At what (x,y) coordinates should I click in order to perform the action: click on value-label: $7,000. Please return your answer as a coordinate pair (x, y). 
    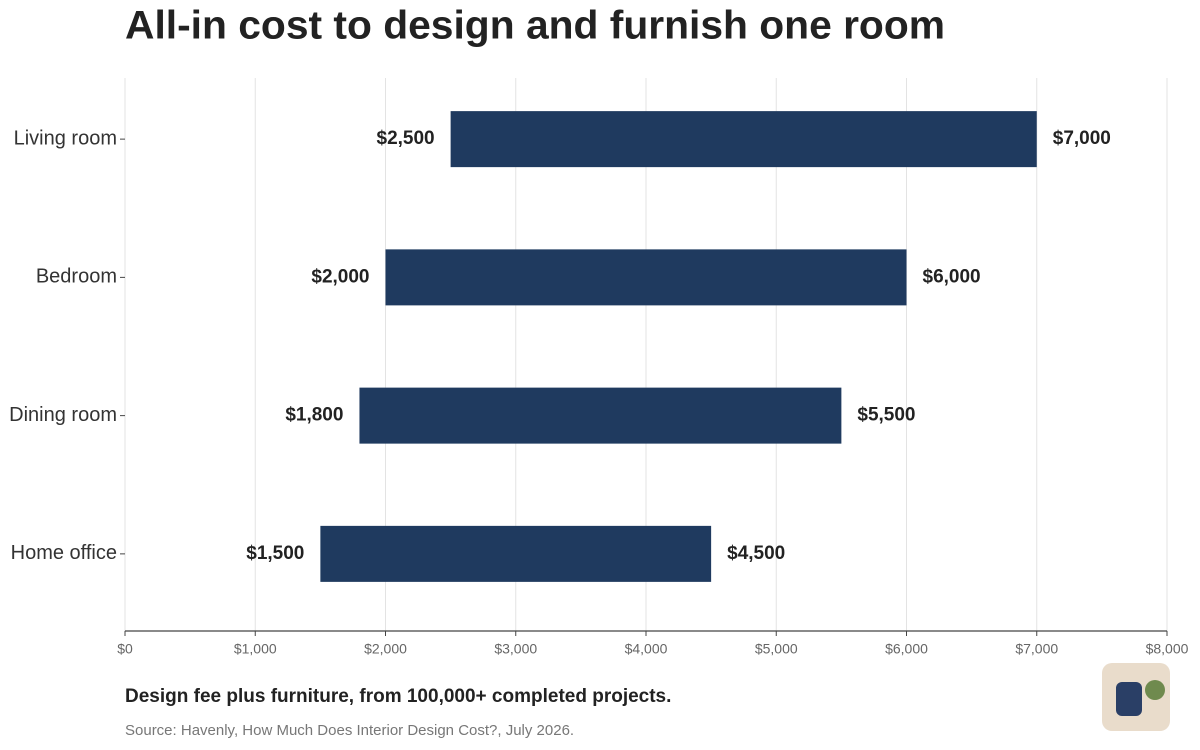
    Looking at the image, I should click on (1082, 138).